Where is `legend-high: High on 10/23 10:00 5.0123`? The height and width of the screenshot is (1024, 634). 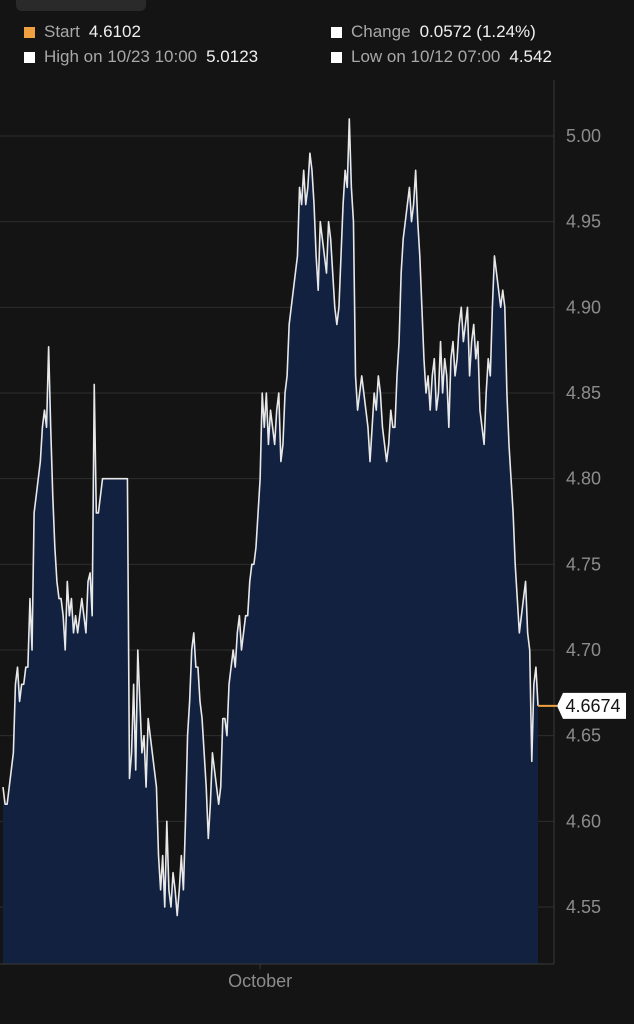 legend-high: High on 10/23 10:00 5.0123 is located at coordinates (141, 57).